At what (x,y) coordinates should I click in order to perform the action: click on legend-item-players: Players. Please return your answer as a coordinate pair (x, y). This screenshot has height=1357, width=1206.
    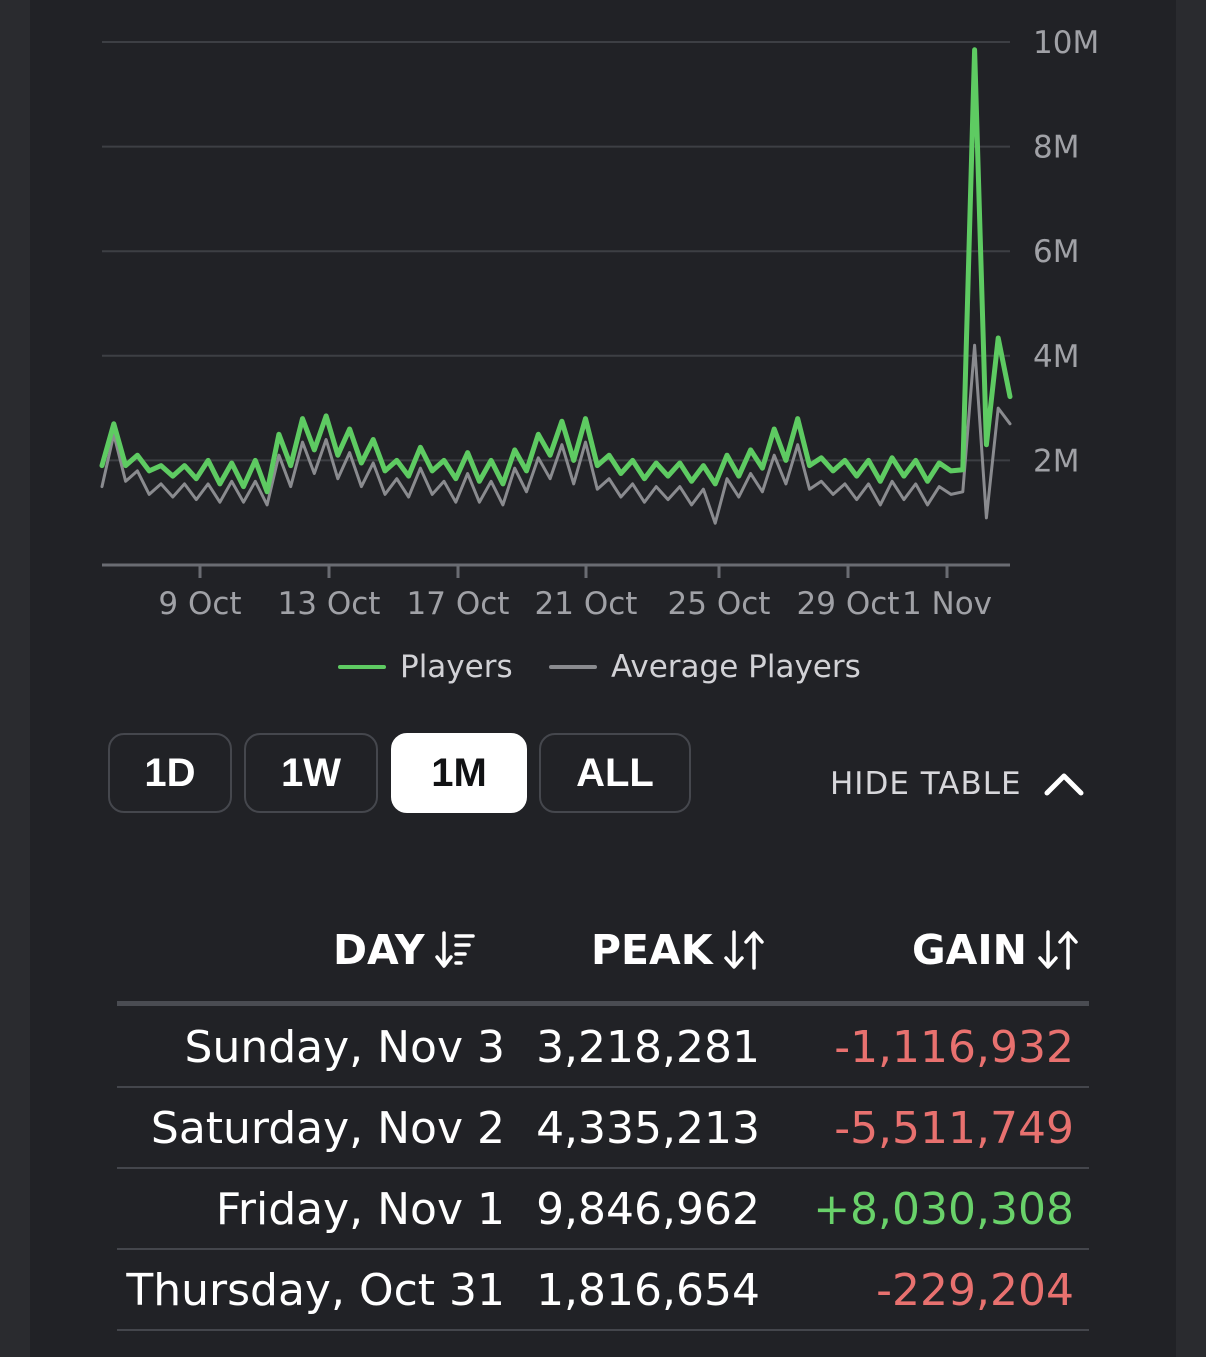
    Looking at the image, I should click on (425, 667).